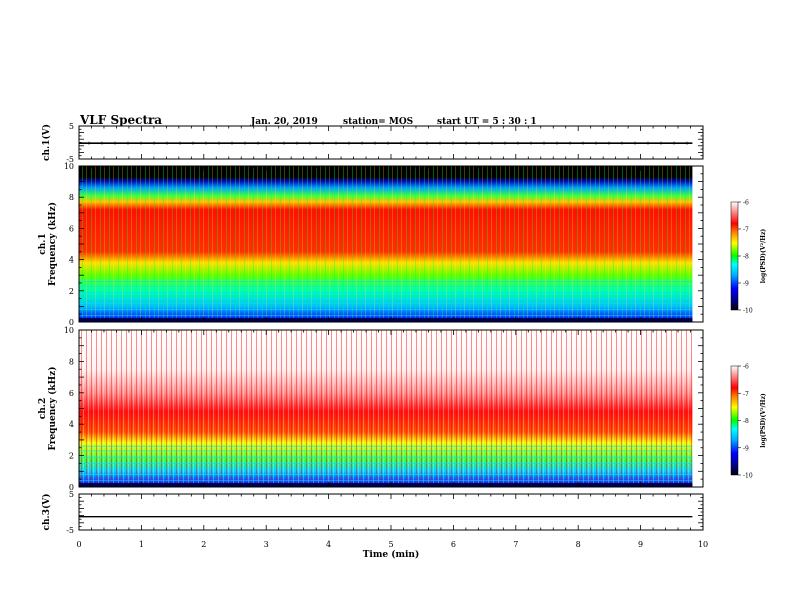  I want to click on y-axis-label-frequency-ch2-spectrogram: Frequency (kHz), so click(52, 408).